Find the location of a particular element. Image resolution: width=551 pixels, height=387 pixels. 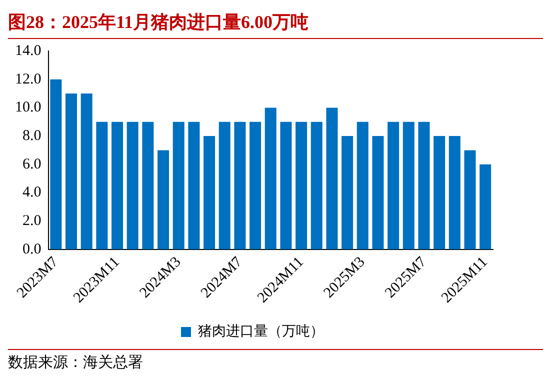

y-tick-label: 14.0 is located at coordinates (28, 50).